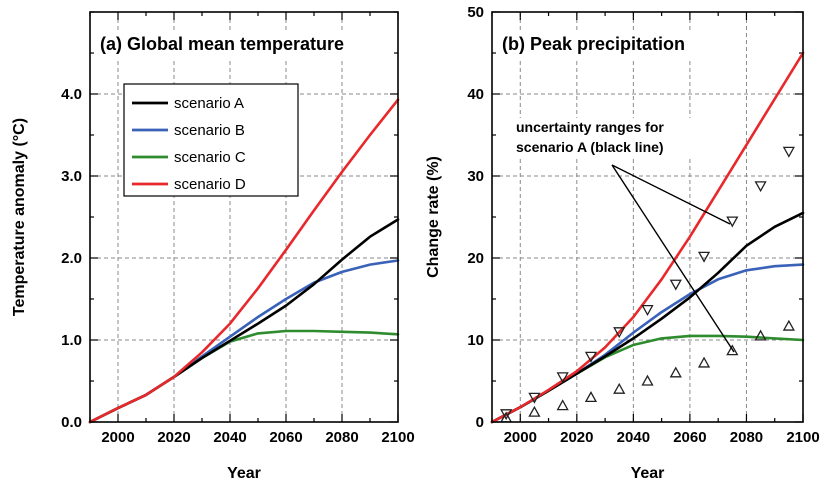 Image resolution: width=825 pixels, height=489 pixels. I want to click on legend-label-scenario-c: scenario C, so click(210, 157).